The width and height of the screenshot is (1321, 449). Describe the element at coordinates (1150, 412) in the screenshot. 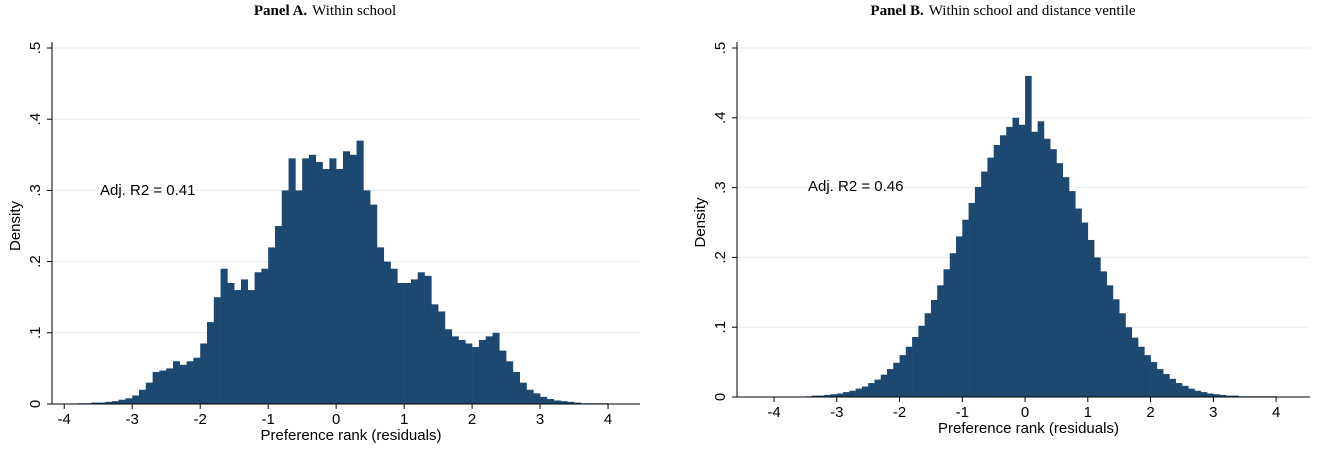

I see `x-tick-label: 2` at that location.